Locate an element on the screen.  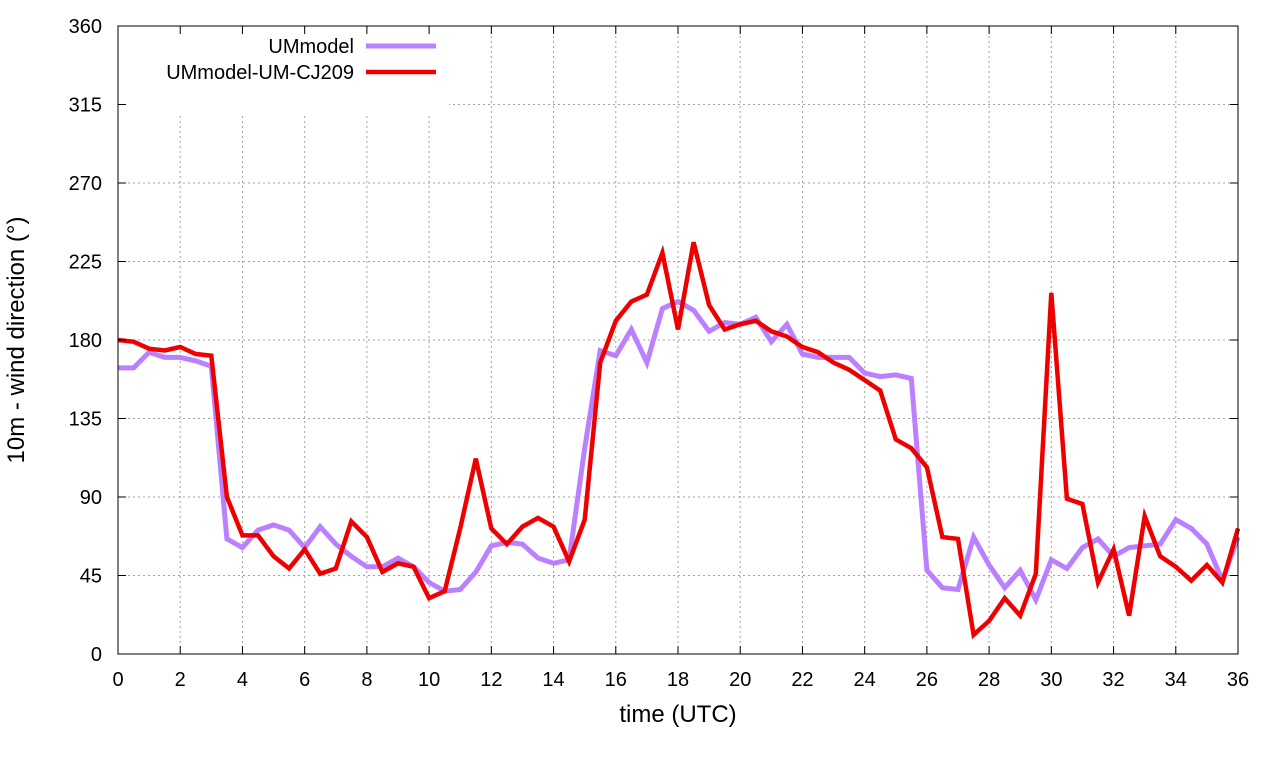
legend: UMmodel UMmodel-UM-CJ209 is located at coordinates (284, 70).